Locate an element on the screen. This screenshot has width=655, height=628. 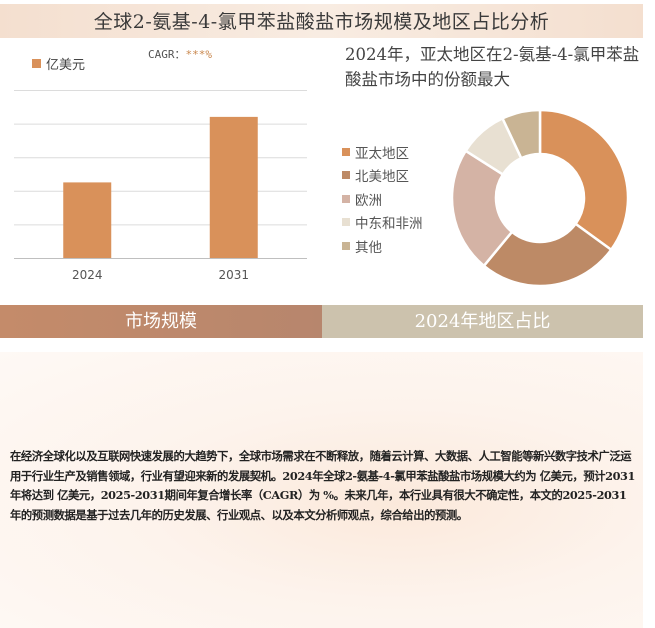
pie-legend-label: 中东和非洲 is located at coordinates (389, 224).